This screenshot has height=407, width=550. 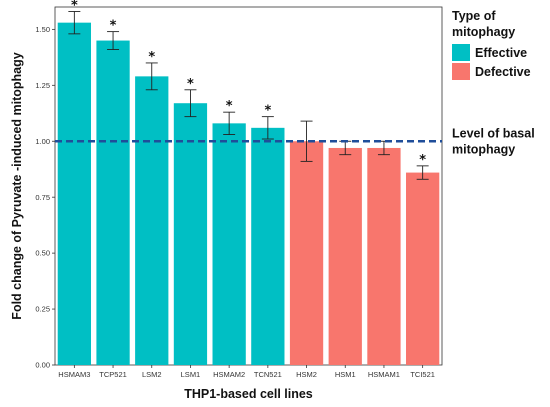 What do you see at coordinates (384, 256) in the screenshot?
I see `bar-hsmam1` at bounding box center [384, 256].